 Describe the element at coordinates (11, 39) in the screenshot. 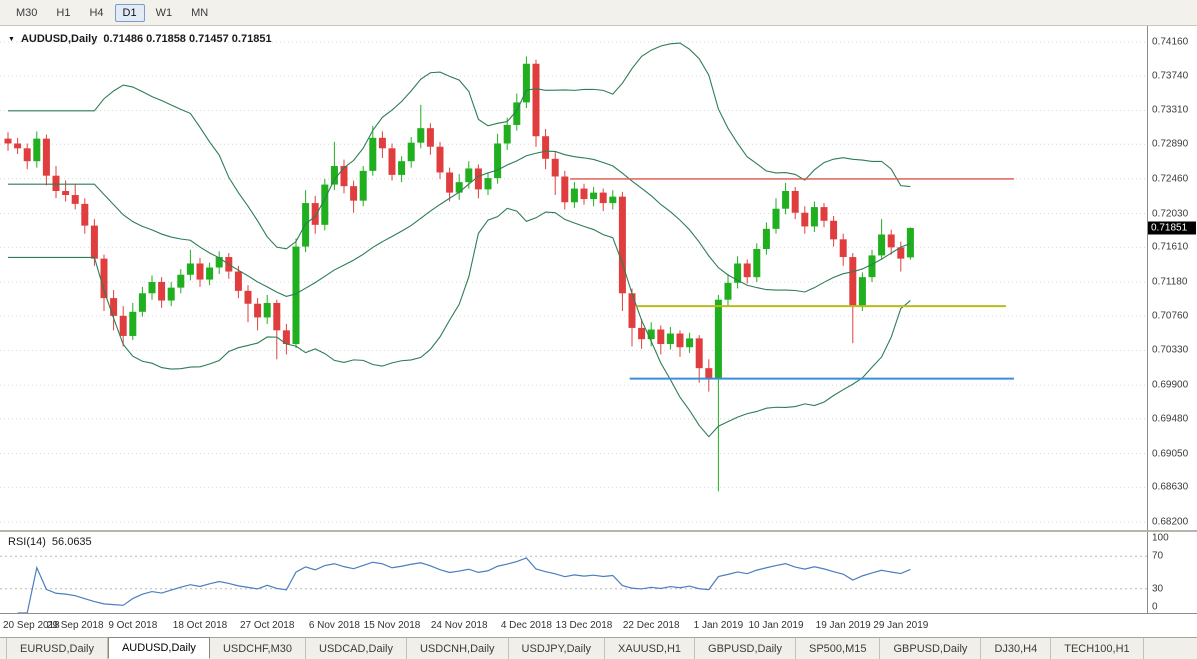

I see `symbol-dropdown-icon: ▼` at that location.